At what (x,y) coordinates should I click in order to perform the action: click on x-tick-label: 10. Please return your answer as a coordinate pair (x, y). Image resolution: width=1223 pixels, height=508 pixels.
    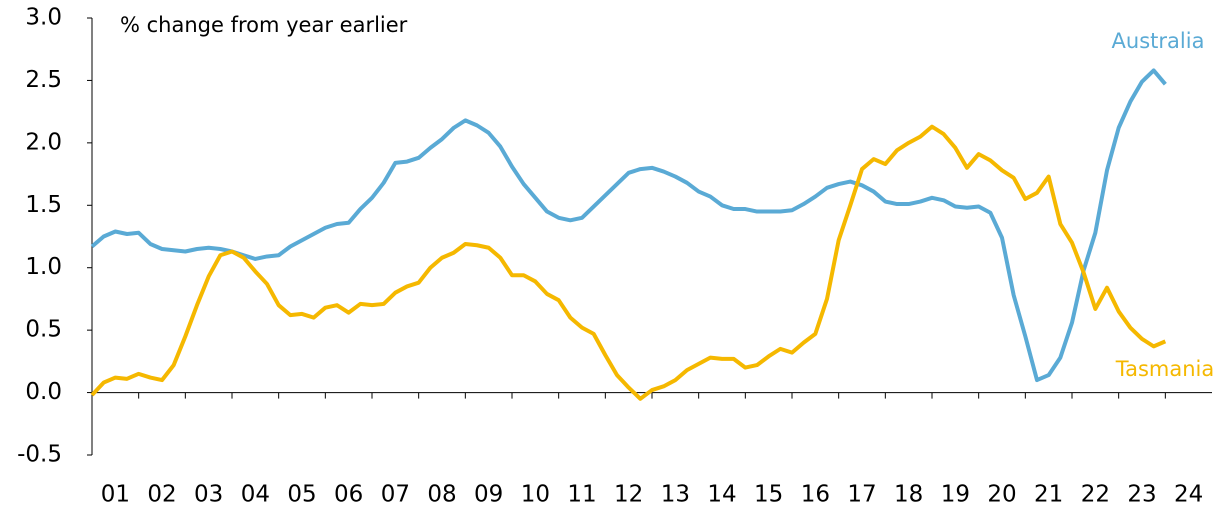
    Looking at the image, I should click on (535, 495).